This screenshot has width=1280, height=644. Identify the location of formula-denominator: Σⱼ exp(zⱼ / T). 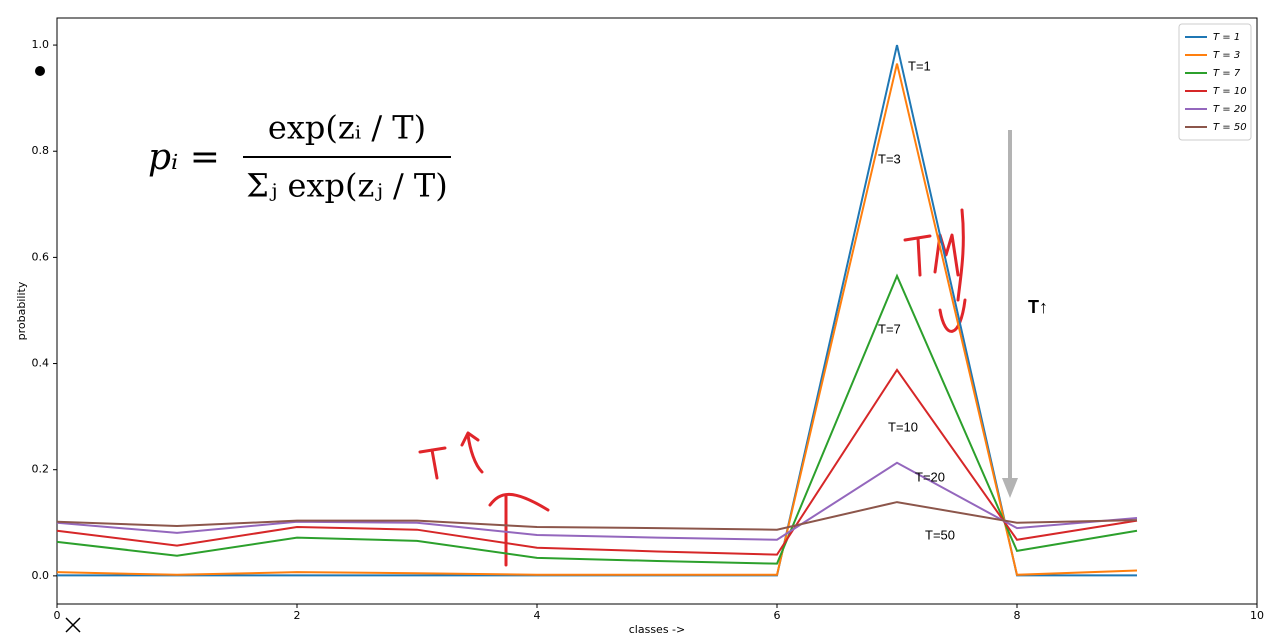
(346, 186).